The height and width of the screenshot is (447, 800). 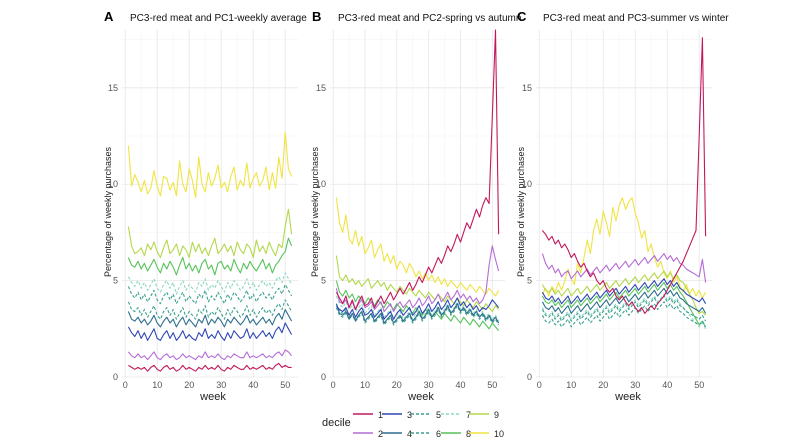 What do you see at coordinates (468, 415) in the screenshot?
I see `legend-label-7: 7` at bounding box center [468, 415].